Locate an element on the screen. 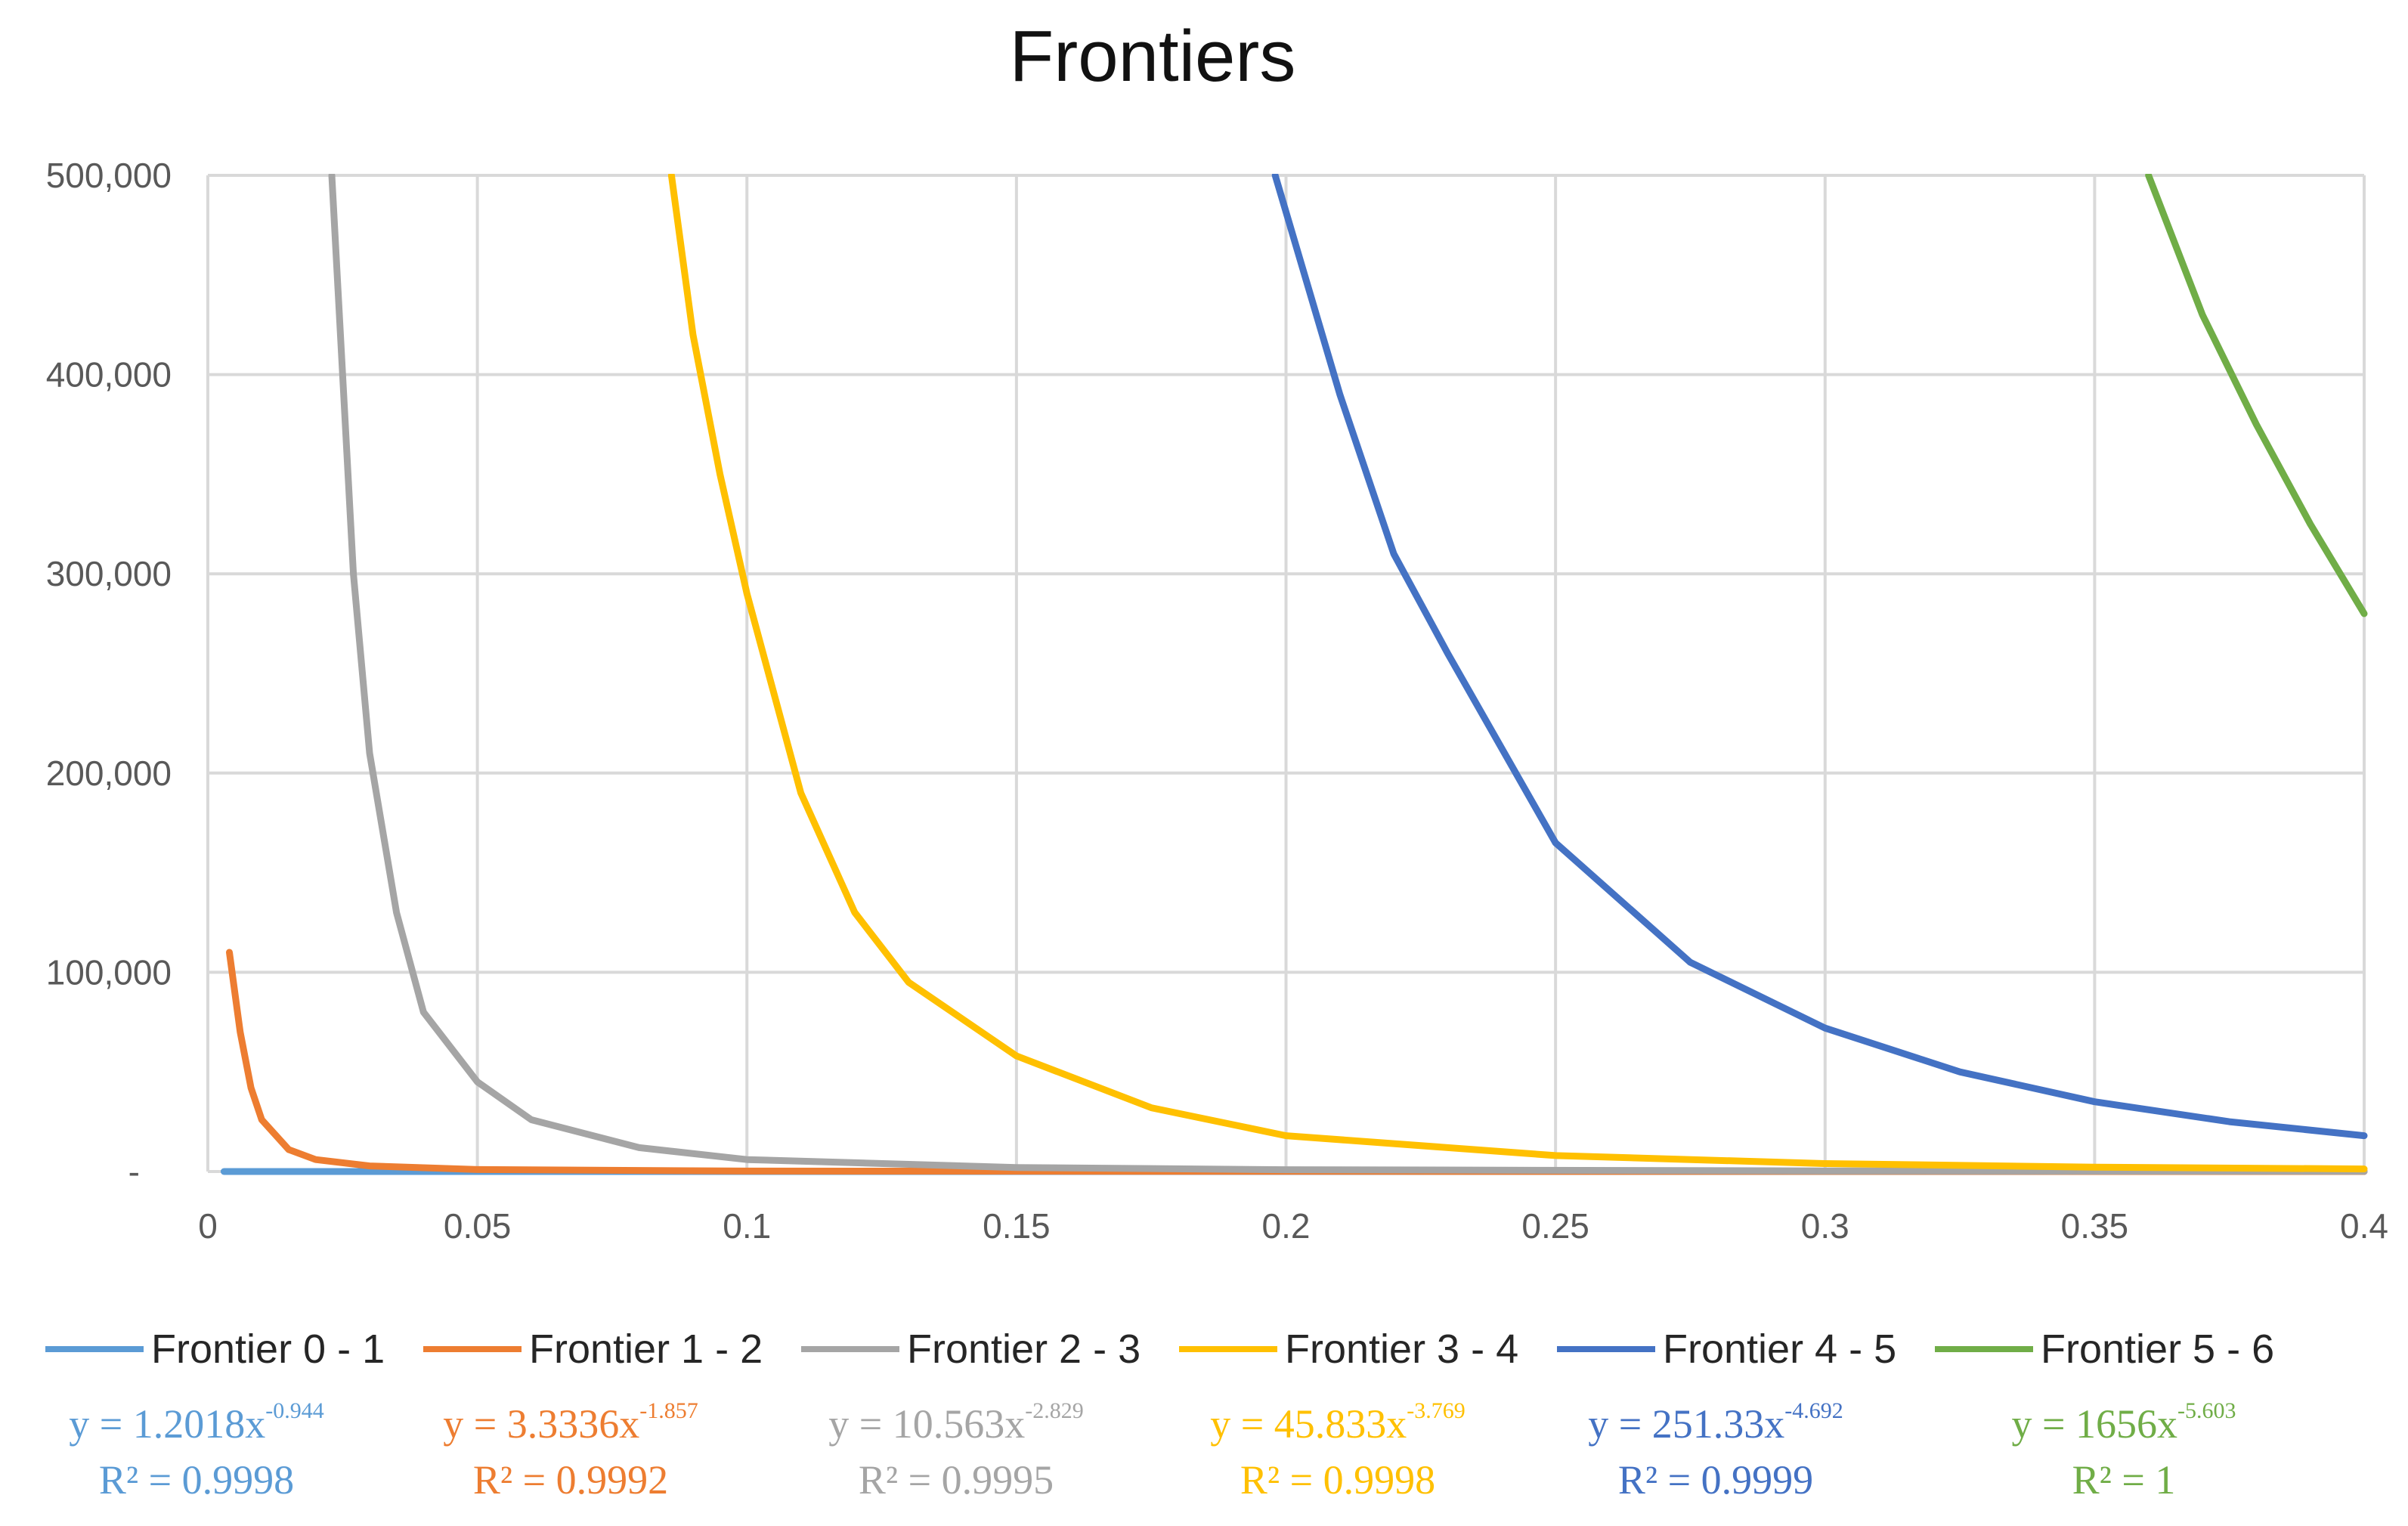 The image size is (2408, 1526). legend-item: Frontier 2 - 3 is located at coordinates (971, 1349).